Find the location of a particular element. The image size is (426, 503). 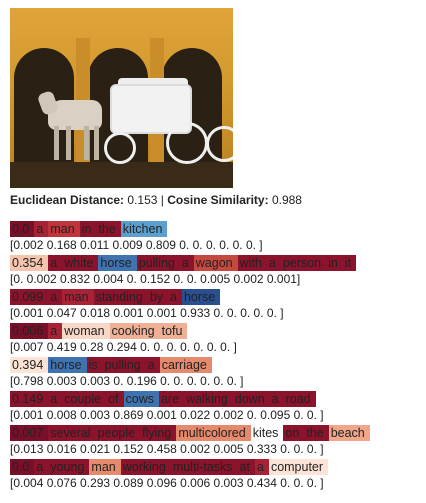

caption-token: woman is located at coordinates (86, 330).